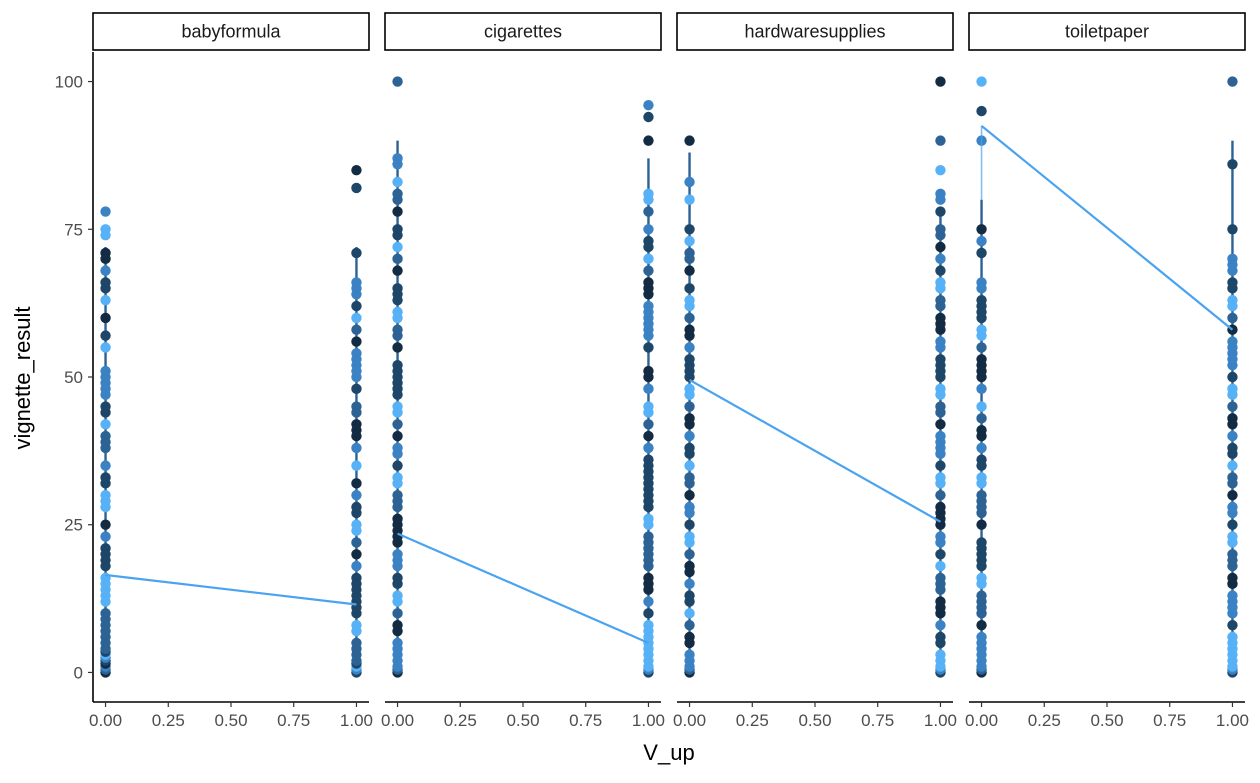 This screenshot has height=783, width=1260. I want to click on y-tick-label: 50, so click(73, 377).